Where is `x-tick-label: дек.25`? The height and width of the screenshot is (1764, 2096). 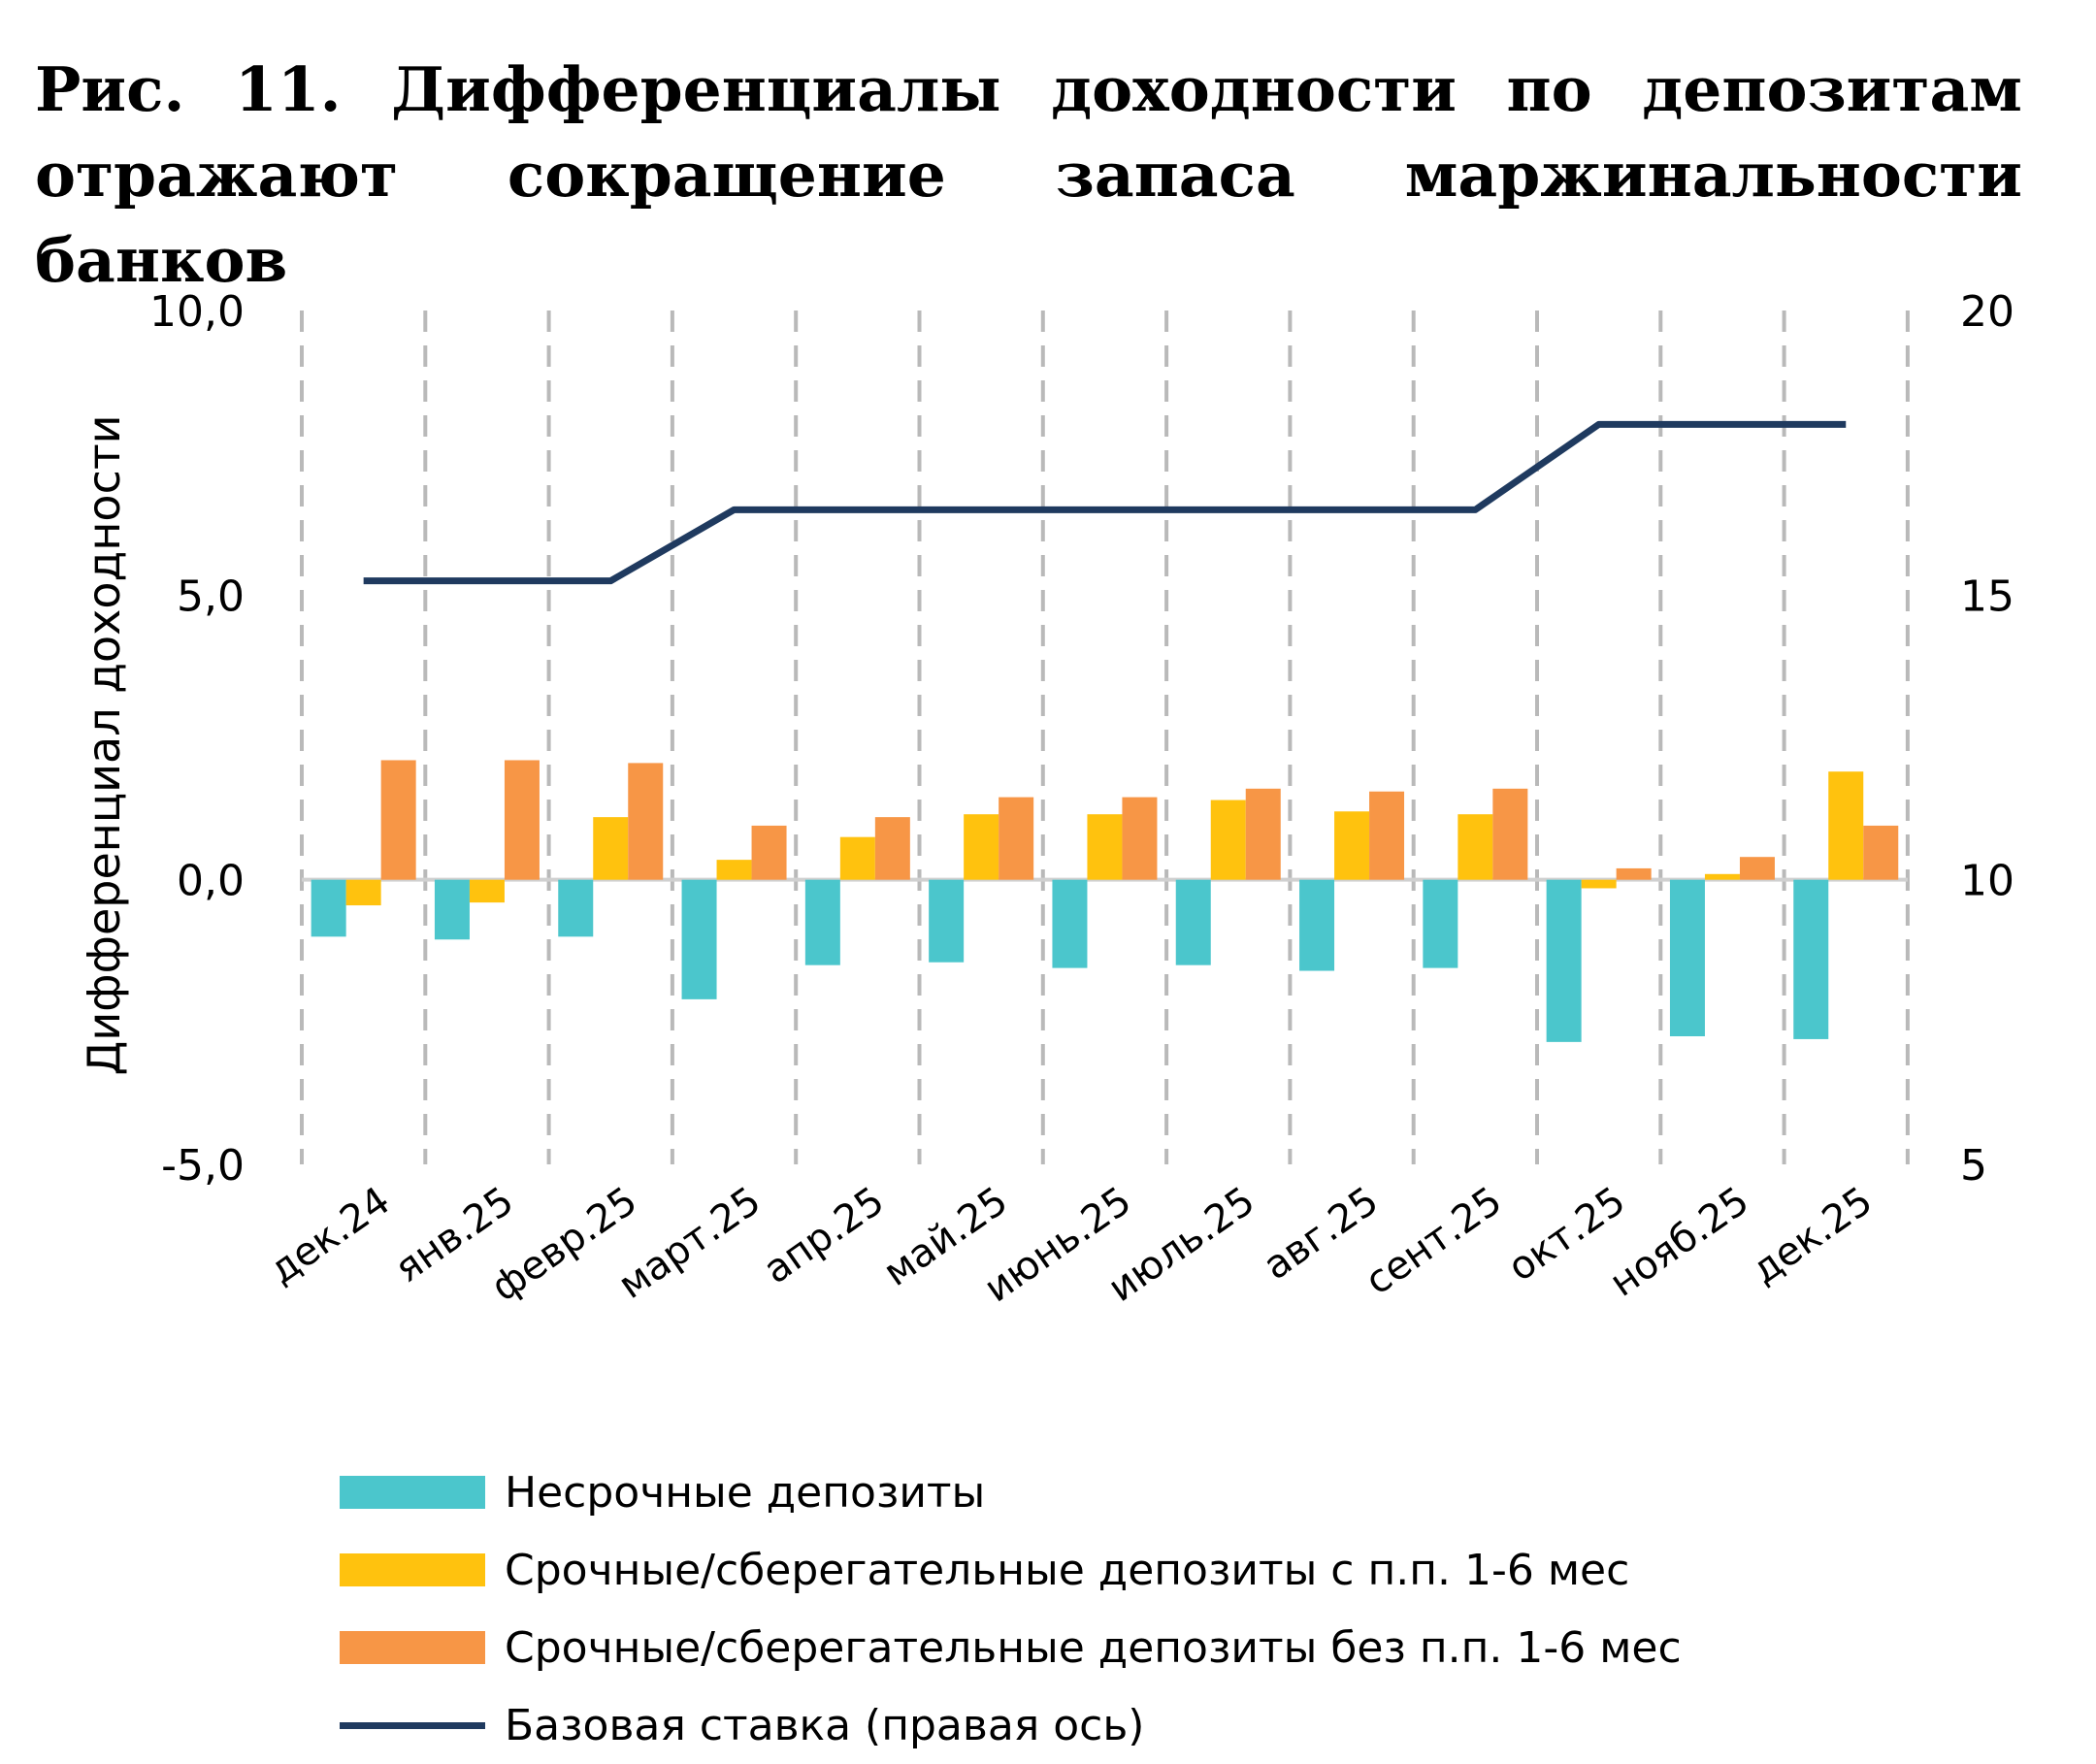 x-tick-label: дек.25 is located at coordinates (1812, 1236).